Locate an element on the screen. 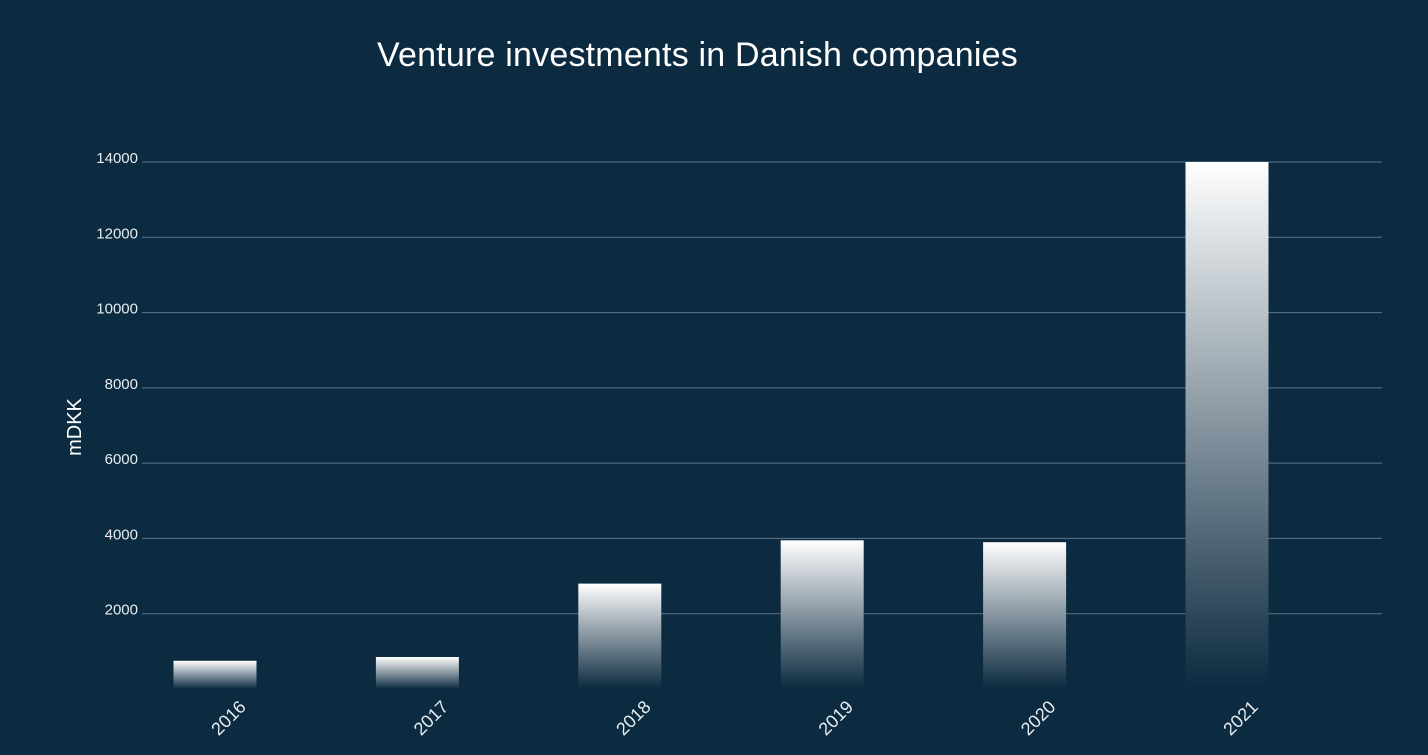 This screenshot has width=1428, height=755. x-tick-label: 2017 is located at coordinates (431, 718).